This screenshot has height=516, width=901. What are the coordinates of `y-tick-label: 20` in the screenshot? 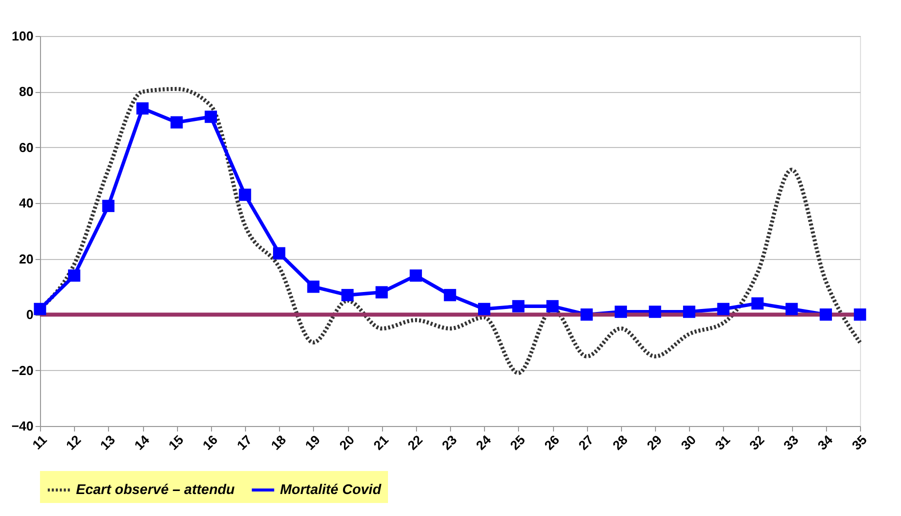 It's located at (26, 258).